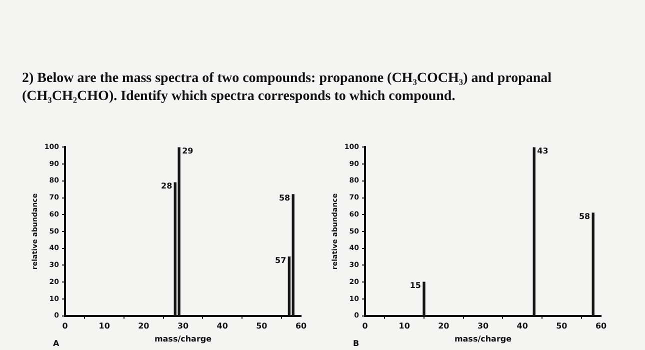 Image resolution: width=645 pixels, height=350 pixels. Describe the element at coordinates (167, 186) in the screenshot. I see `annotation: 28` at that location.